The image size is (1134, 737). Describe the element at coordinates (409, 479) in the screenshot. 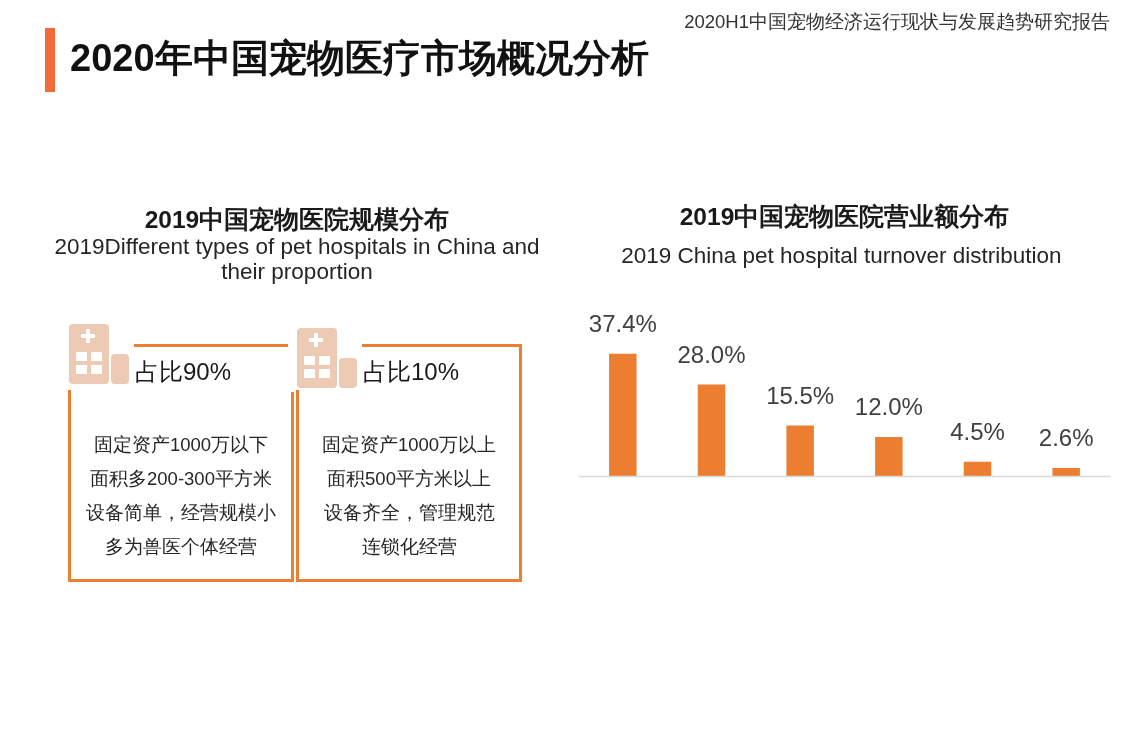

I see `text: 面积500平方米以上` at that location.